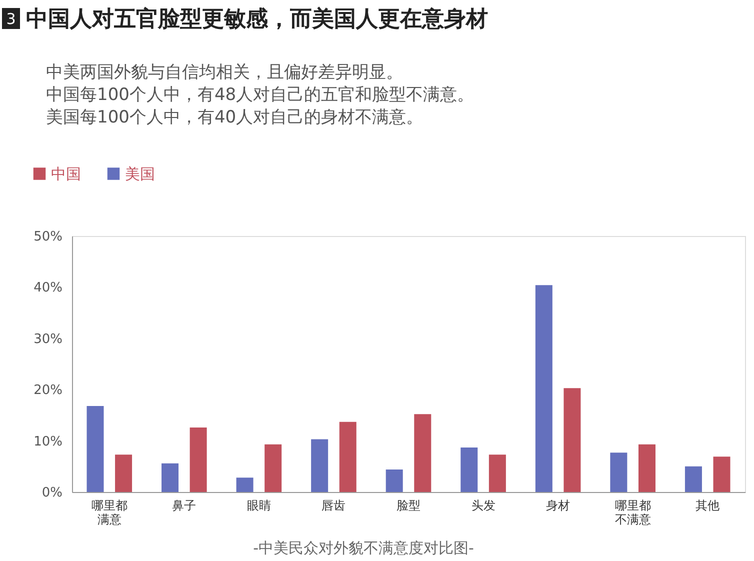  I want to click on x-tick-label: 唇齿, so click(334, 505).